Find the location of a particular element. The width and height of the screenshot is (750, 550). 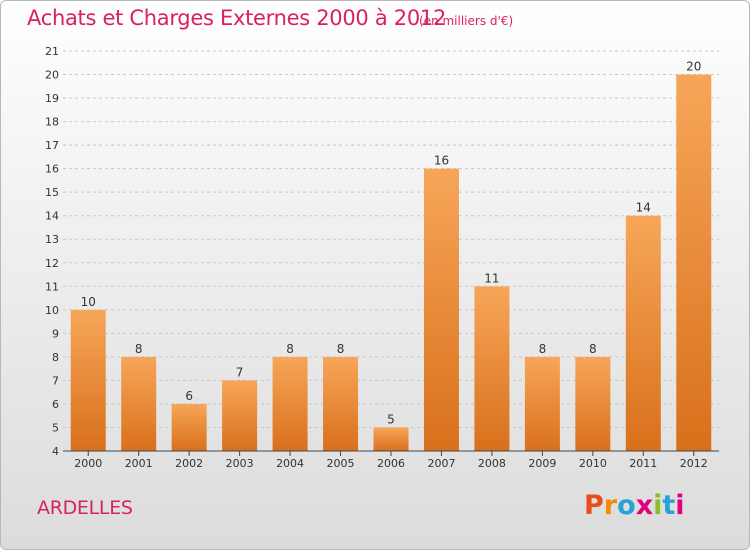

y-tick-label: 18 is located at coordinates (52, 122).